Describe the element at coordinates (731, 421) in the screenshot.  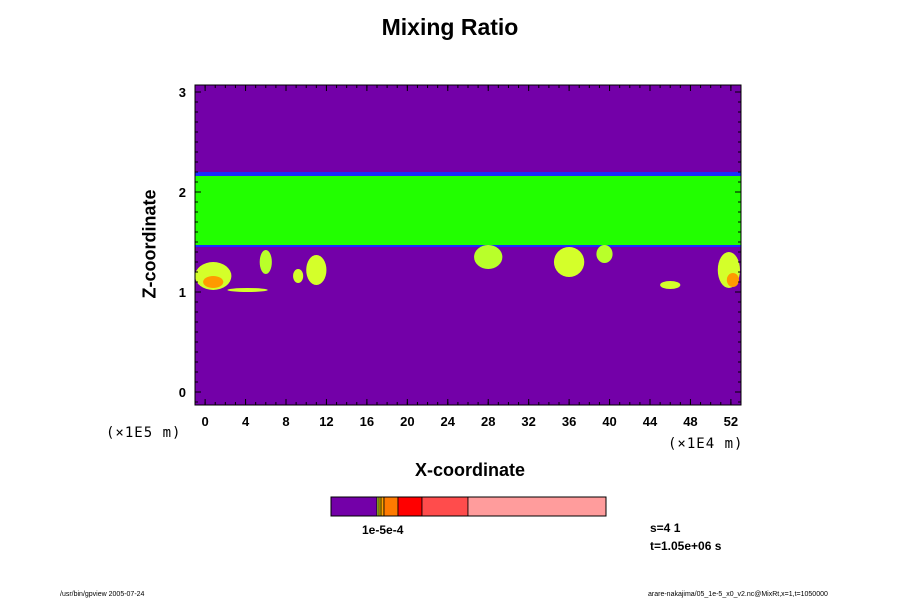
I see `x-tick-label-13: 52` at that location.